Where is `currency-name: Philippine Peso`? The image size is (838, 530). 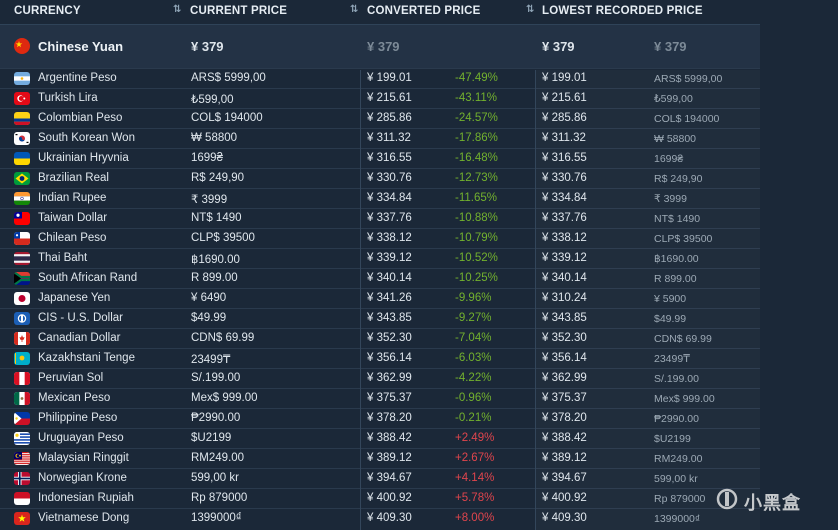
currency-name: Philippine Peso is located at coordinates (78, 418).